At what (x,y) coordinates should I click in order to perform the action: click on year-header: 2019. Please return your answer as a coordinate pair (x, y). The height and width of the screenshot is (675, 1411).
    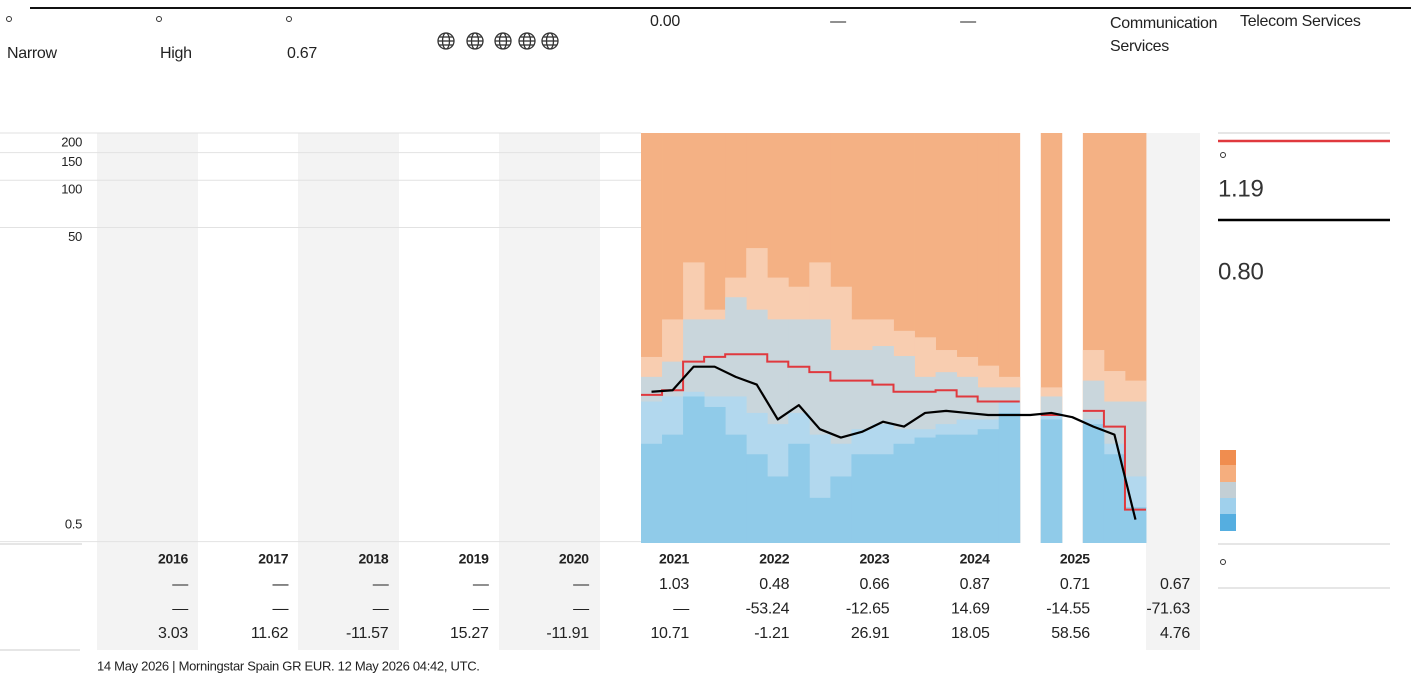
    Looking at the image, I should click on (474, 559).